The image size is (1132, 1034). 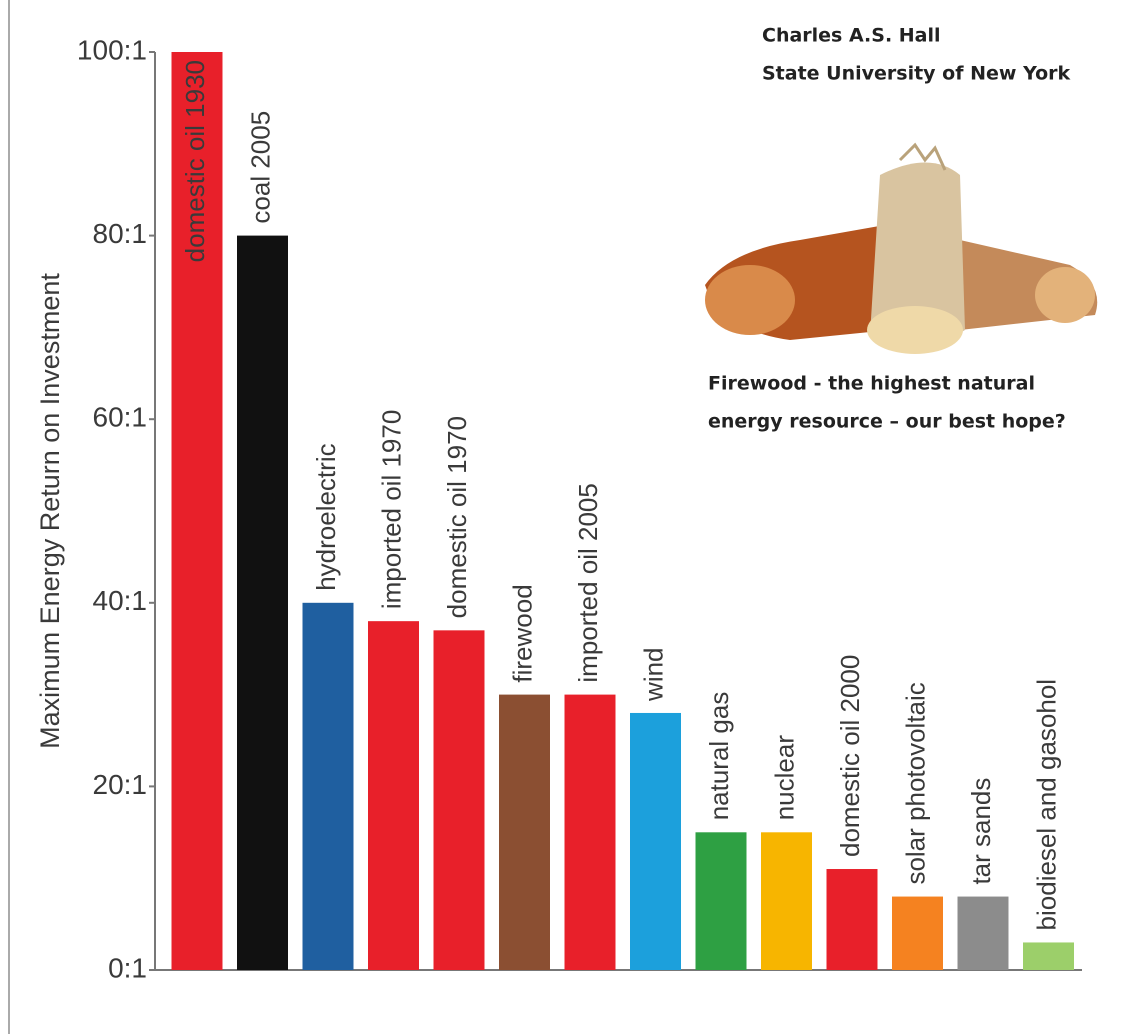 I want to click on caption: Firewood - the highest natural, so click(x=871, y=384).